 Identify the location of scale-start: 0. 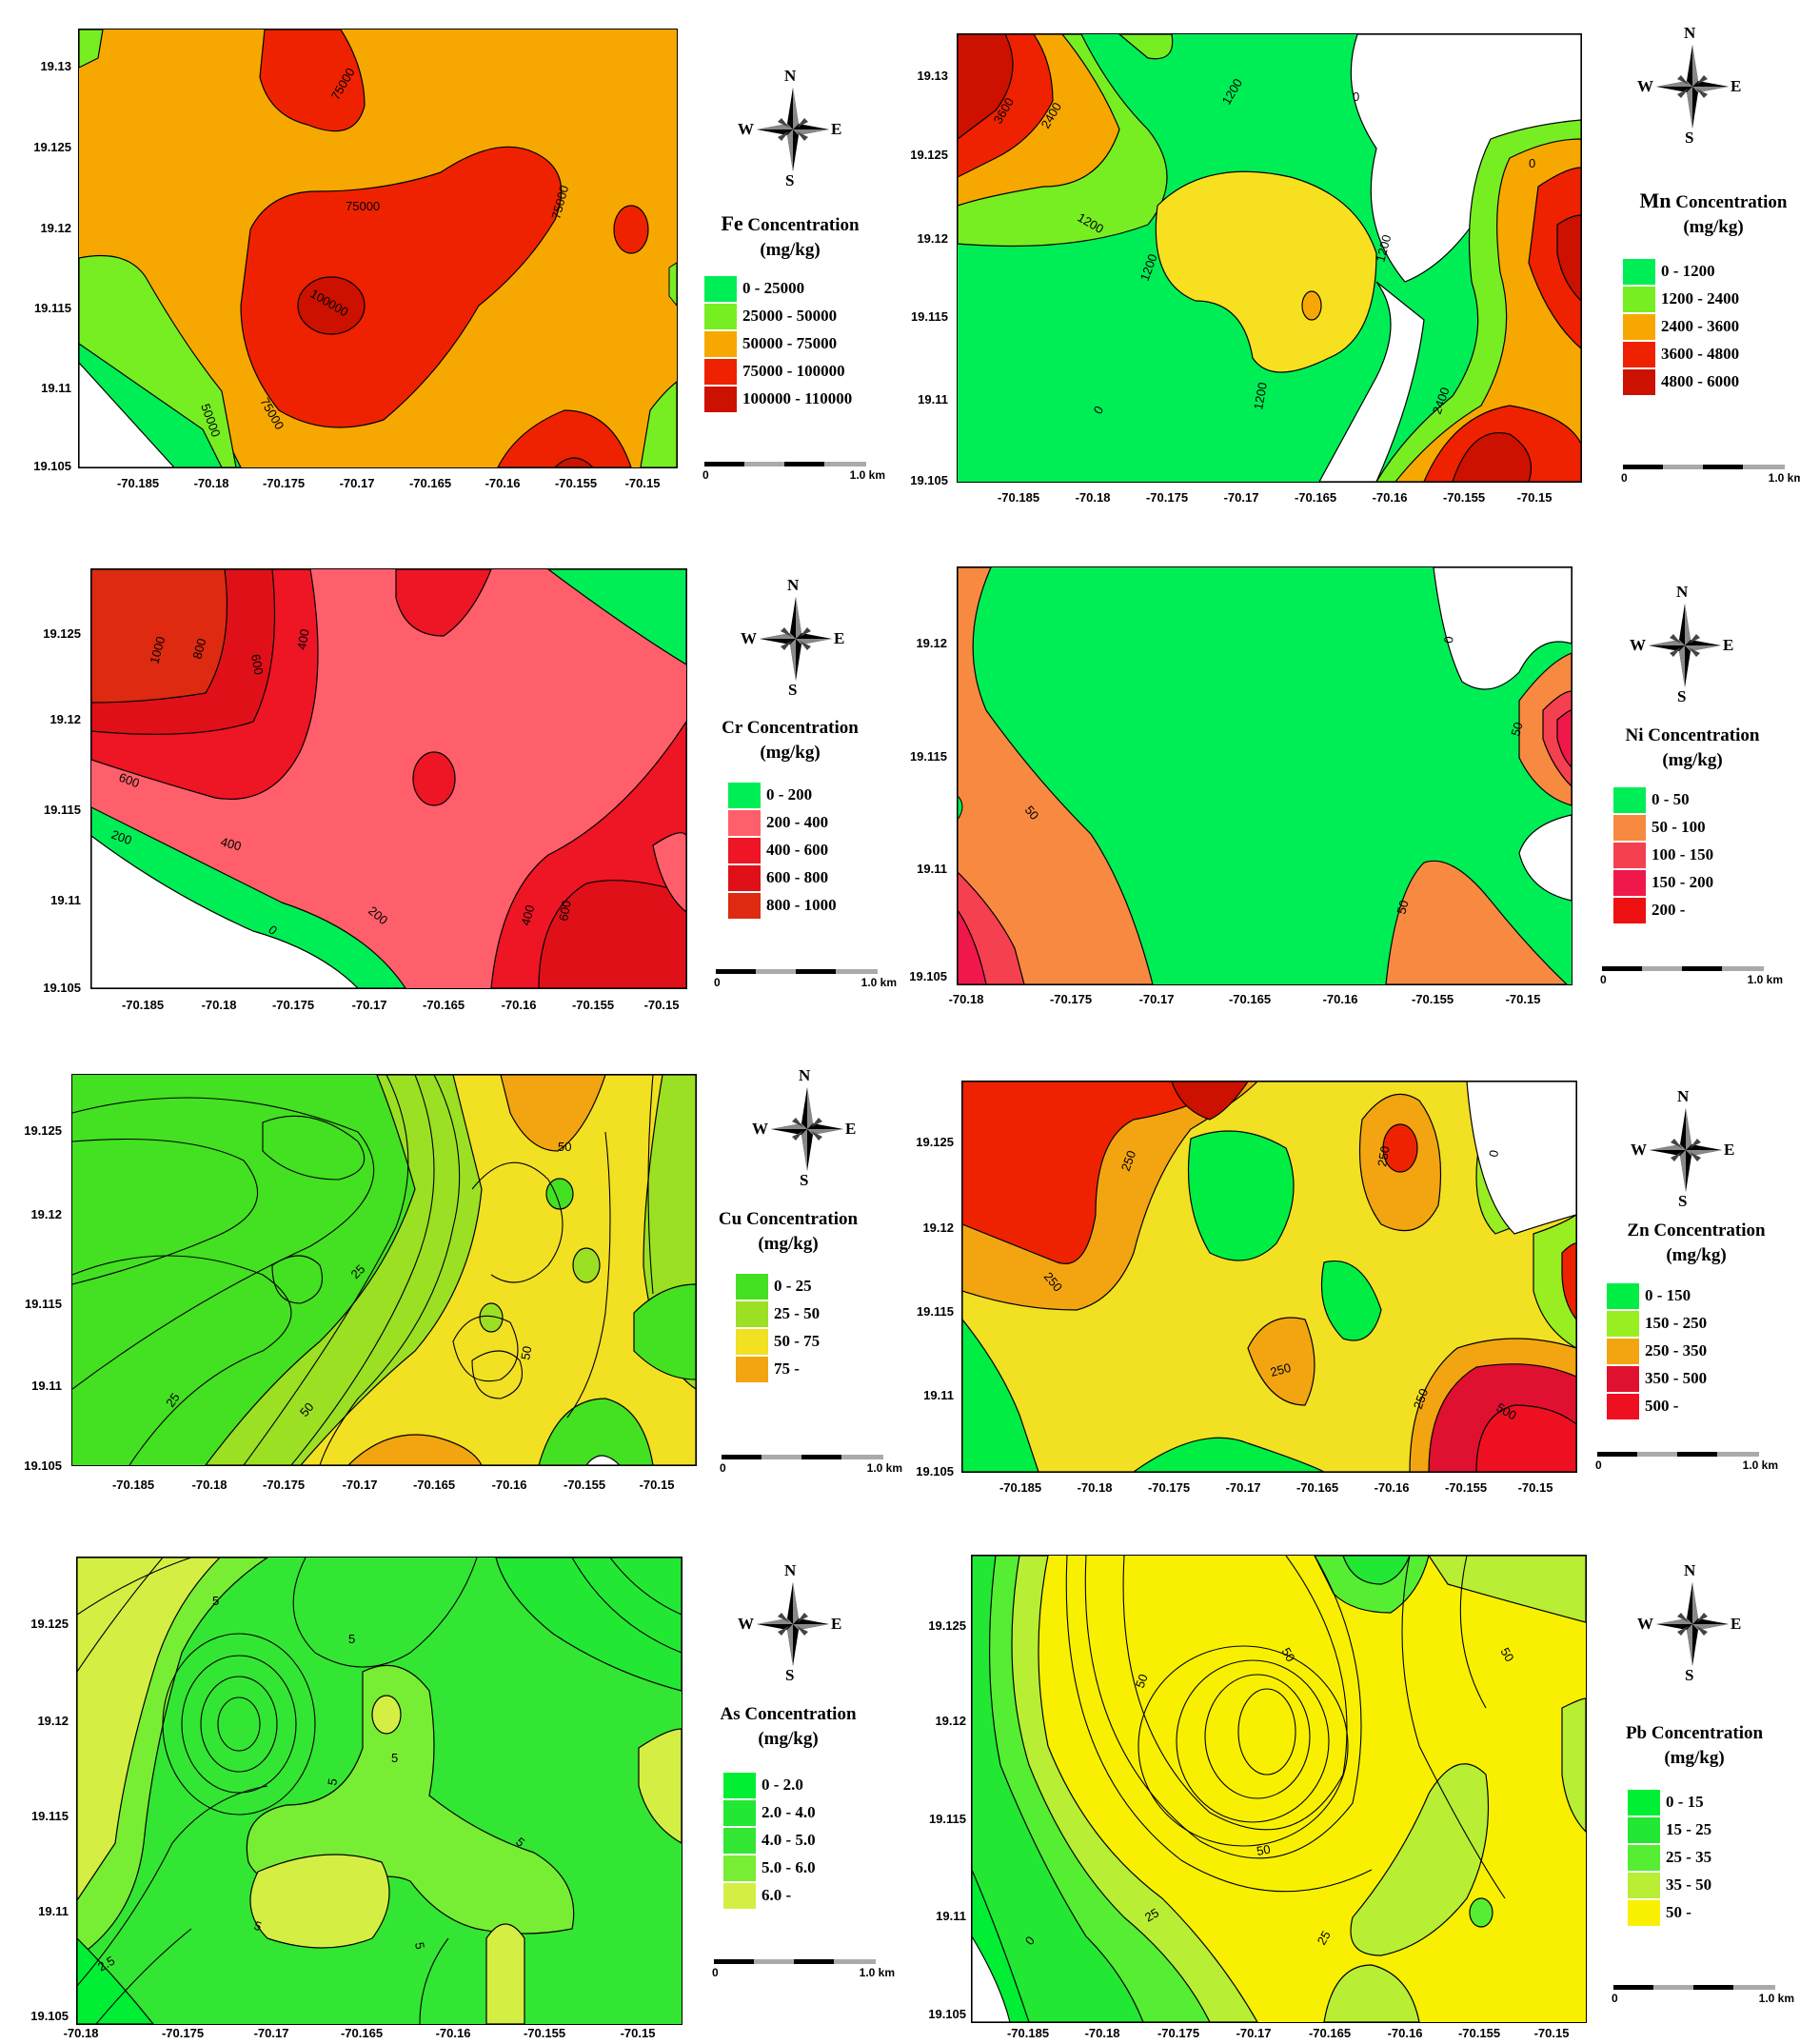
(1603, 979).